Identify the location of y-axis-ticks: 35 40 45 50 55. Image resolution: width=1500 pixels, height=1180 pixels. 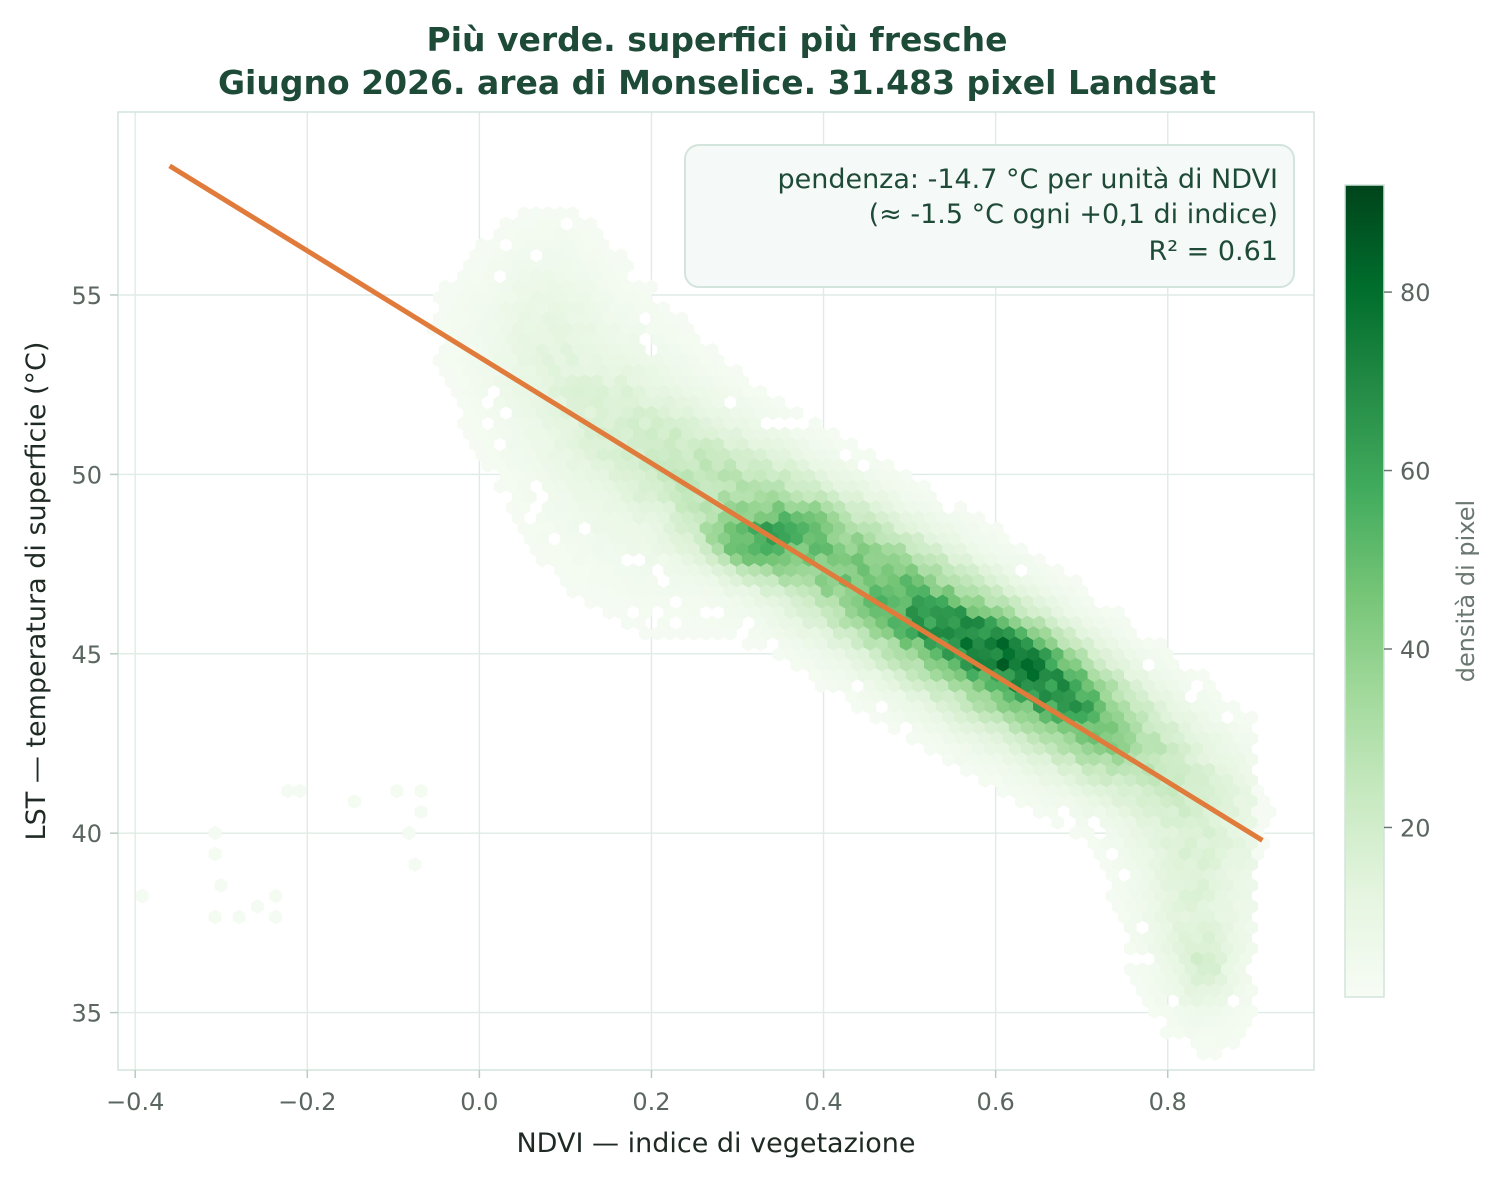
(94, 655).